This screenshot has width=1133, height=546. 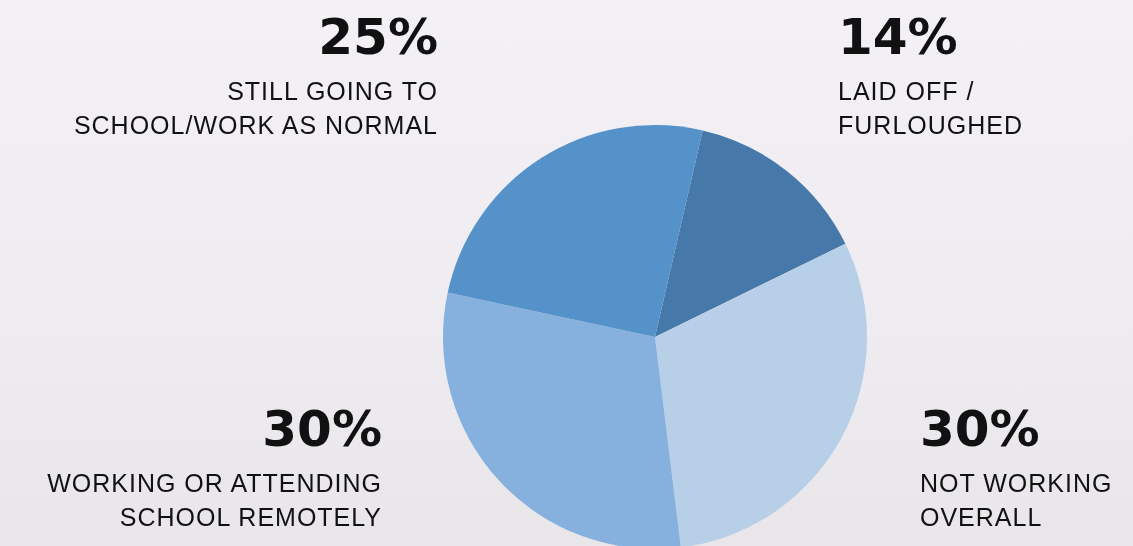 I want to click on slice-label: WORKING OR ATTENDING SCHOOL REMOTELY, so click(x=214, y=500).